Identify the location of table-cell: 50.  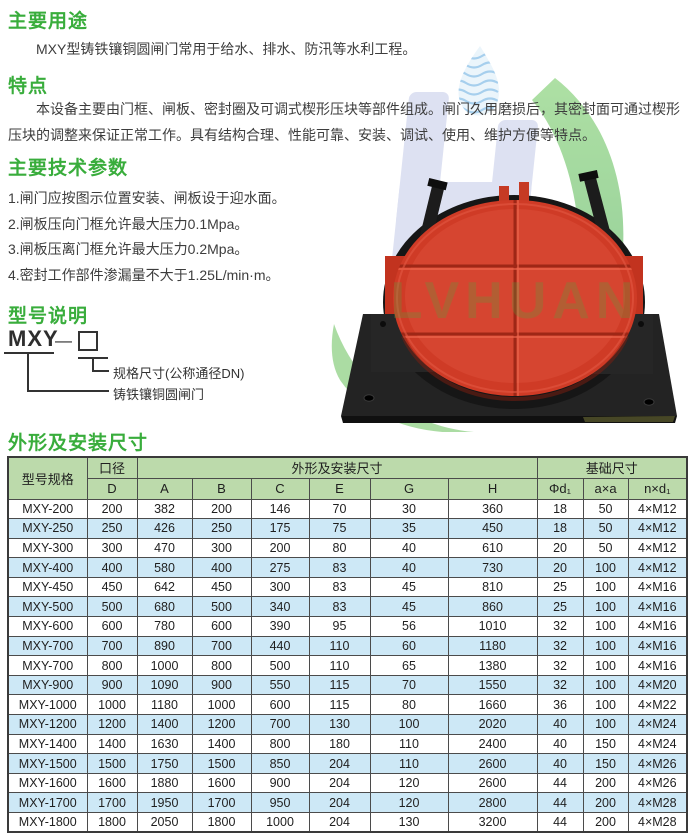
(605, 528).